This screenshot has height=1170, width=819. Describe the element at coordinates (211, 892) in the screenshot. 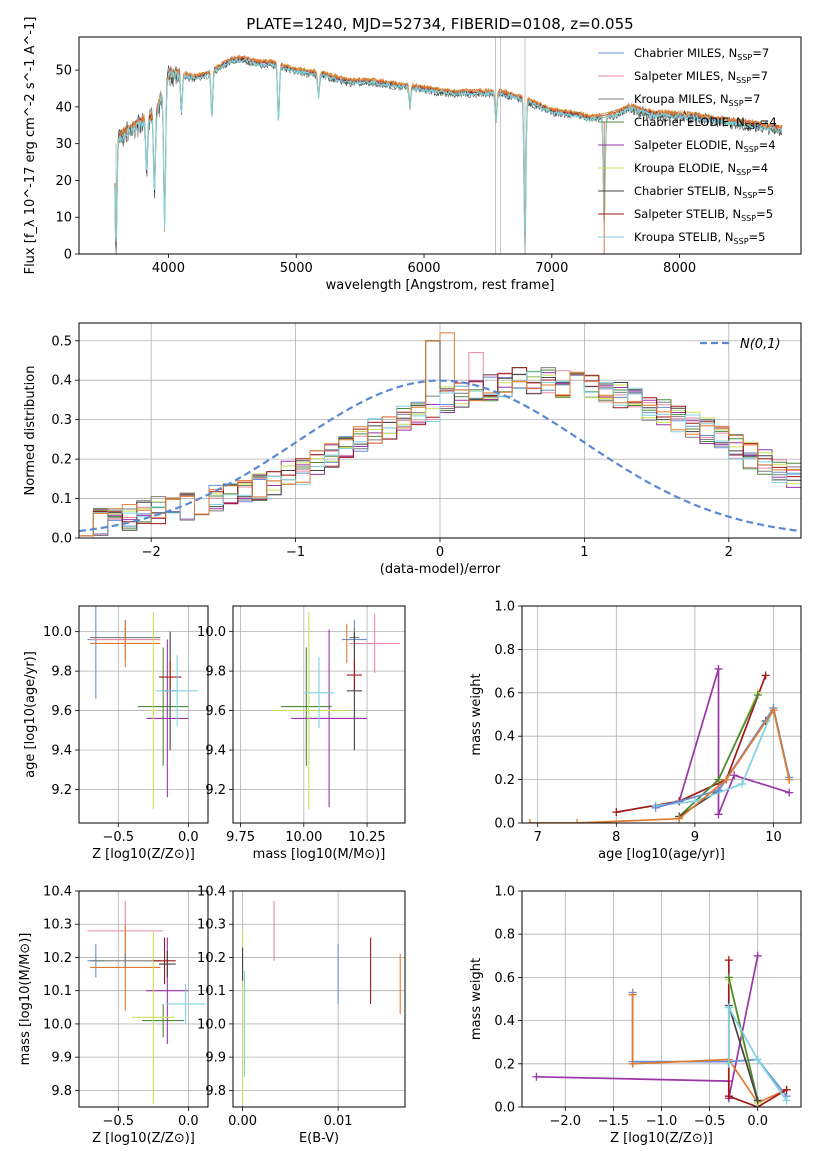

I see `y-tick-label: 10.4` at that location.